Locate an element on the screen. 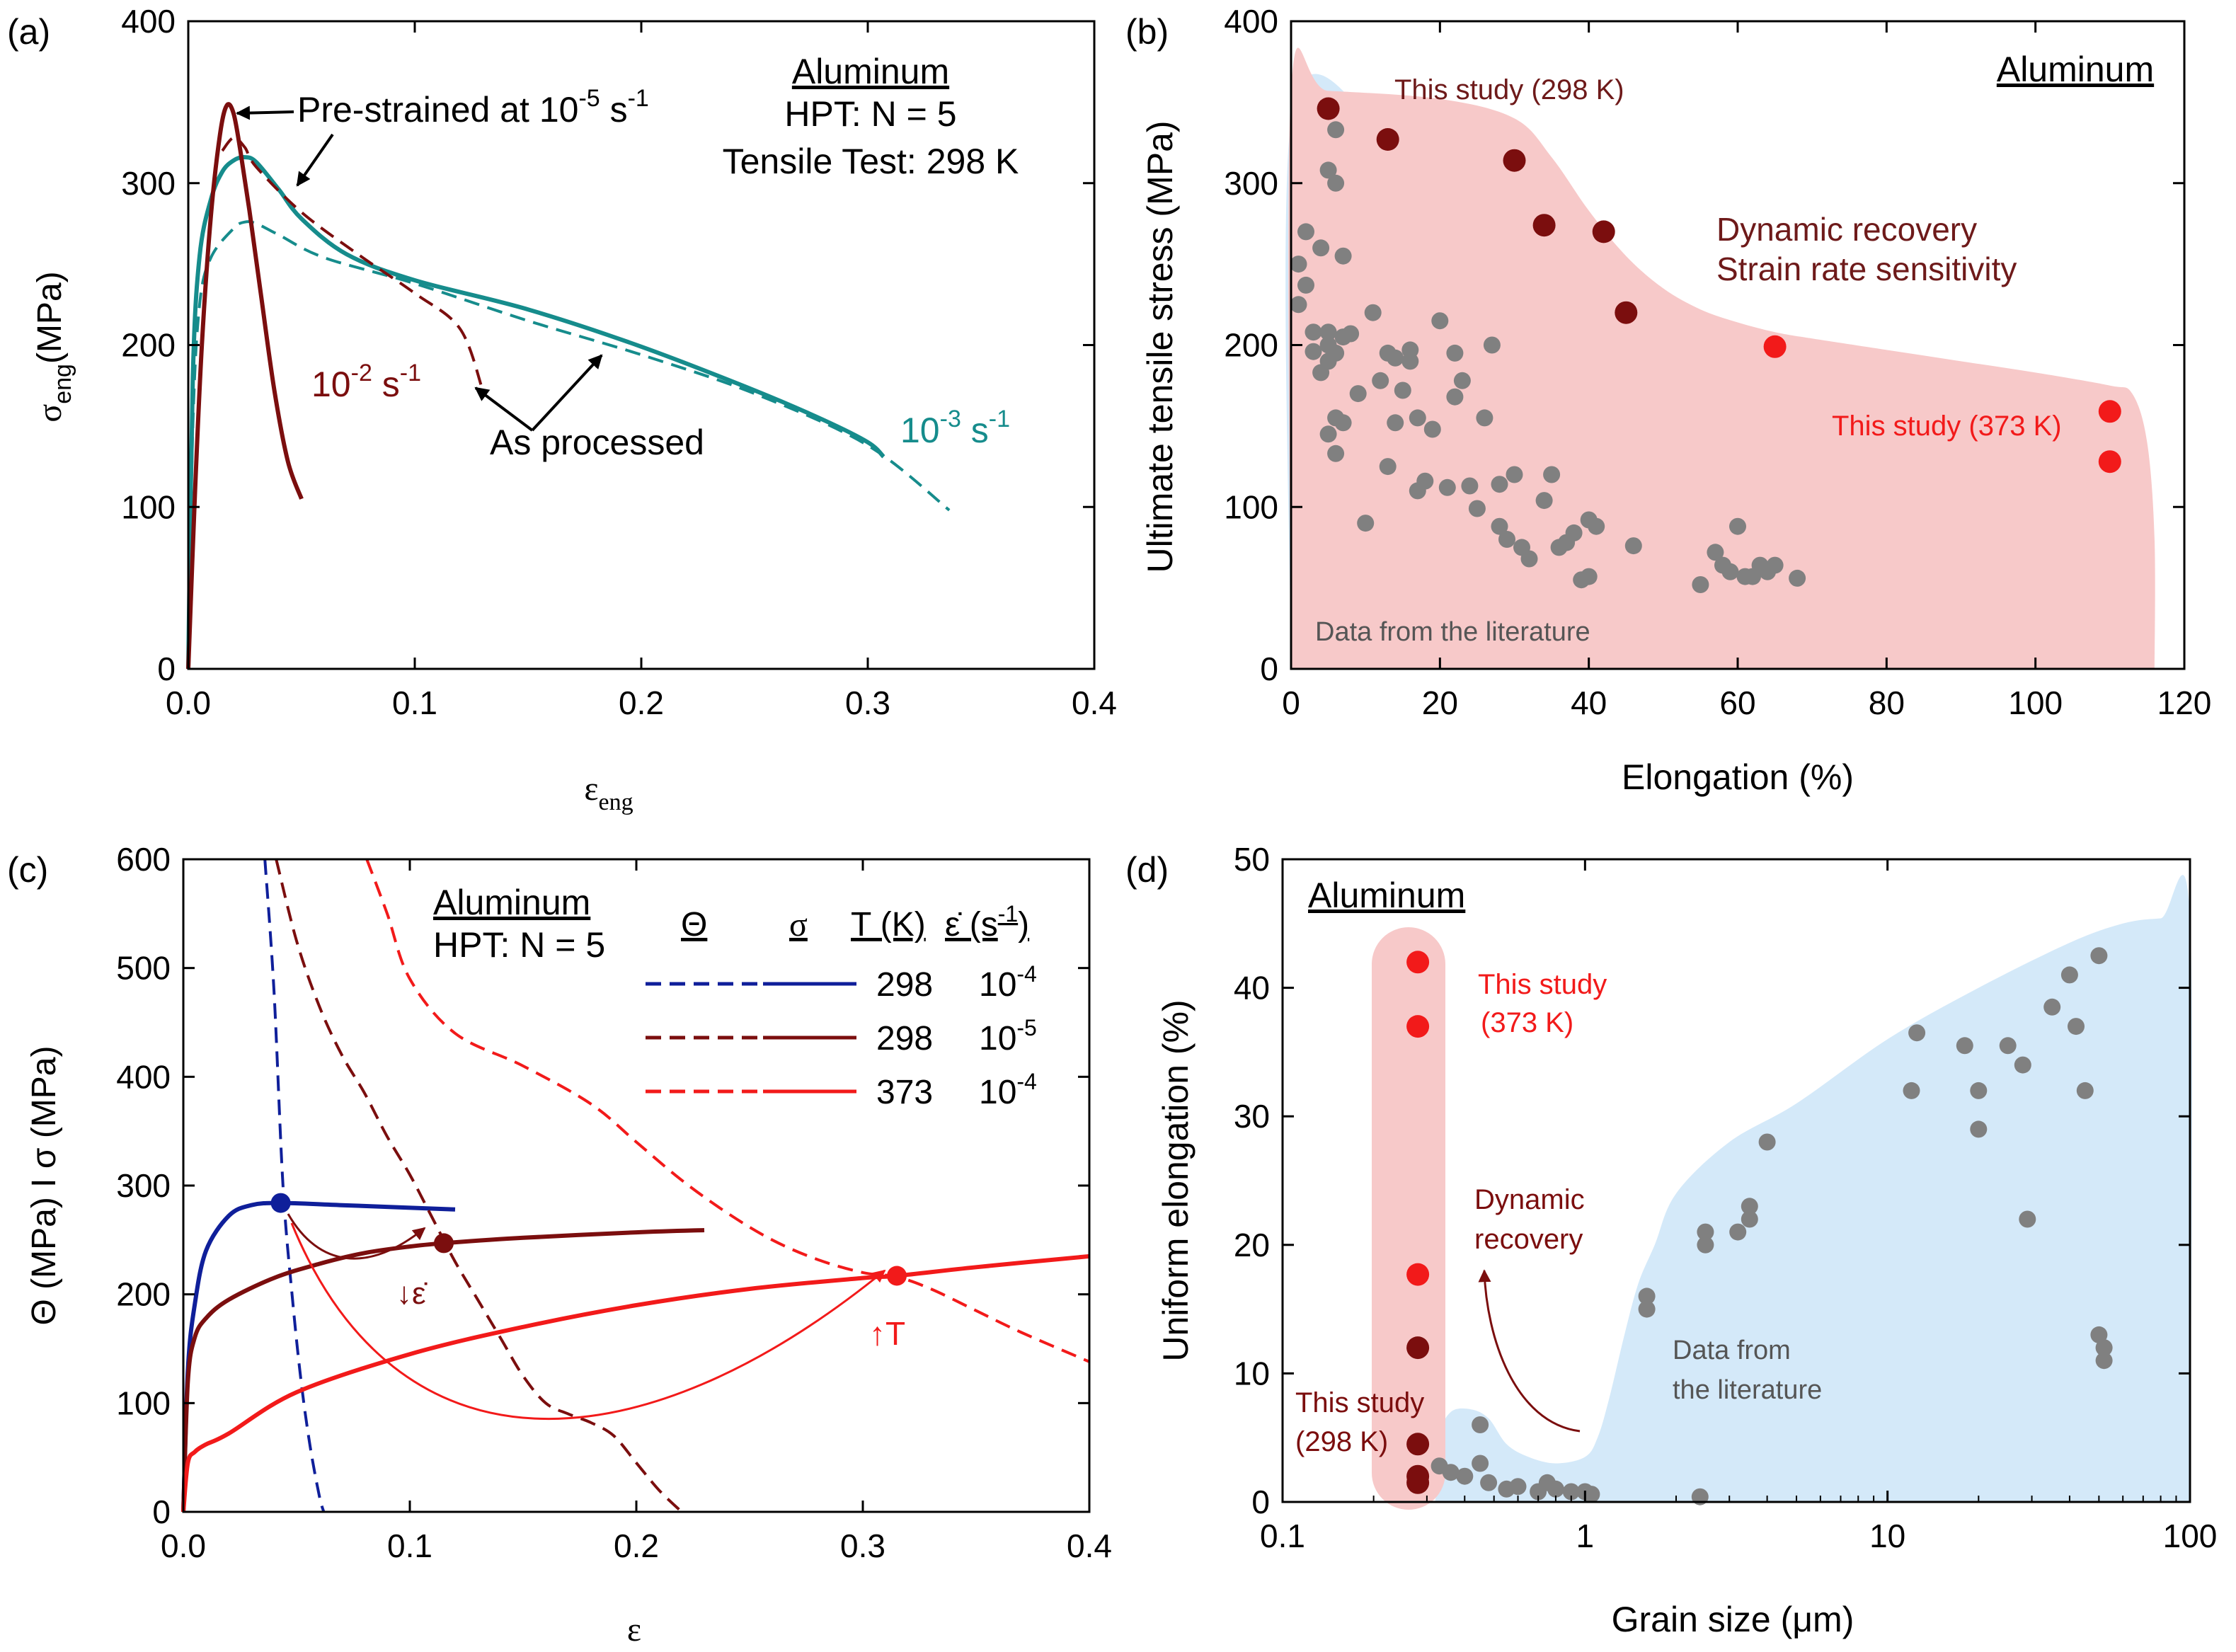  label-literature: Data from the literature is located at coordinates (1452, 632).